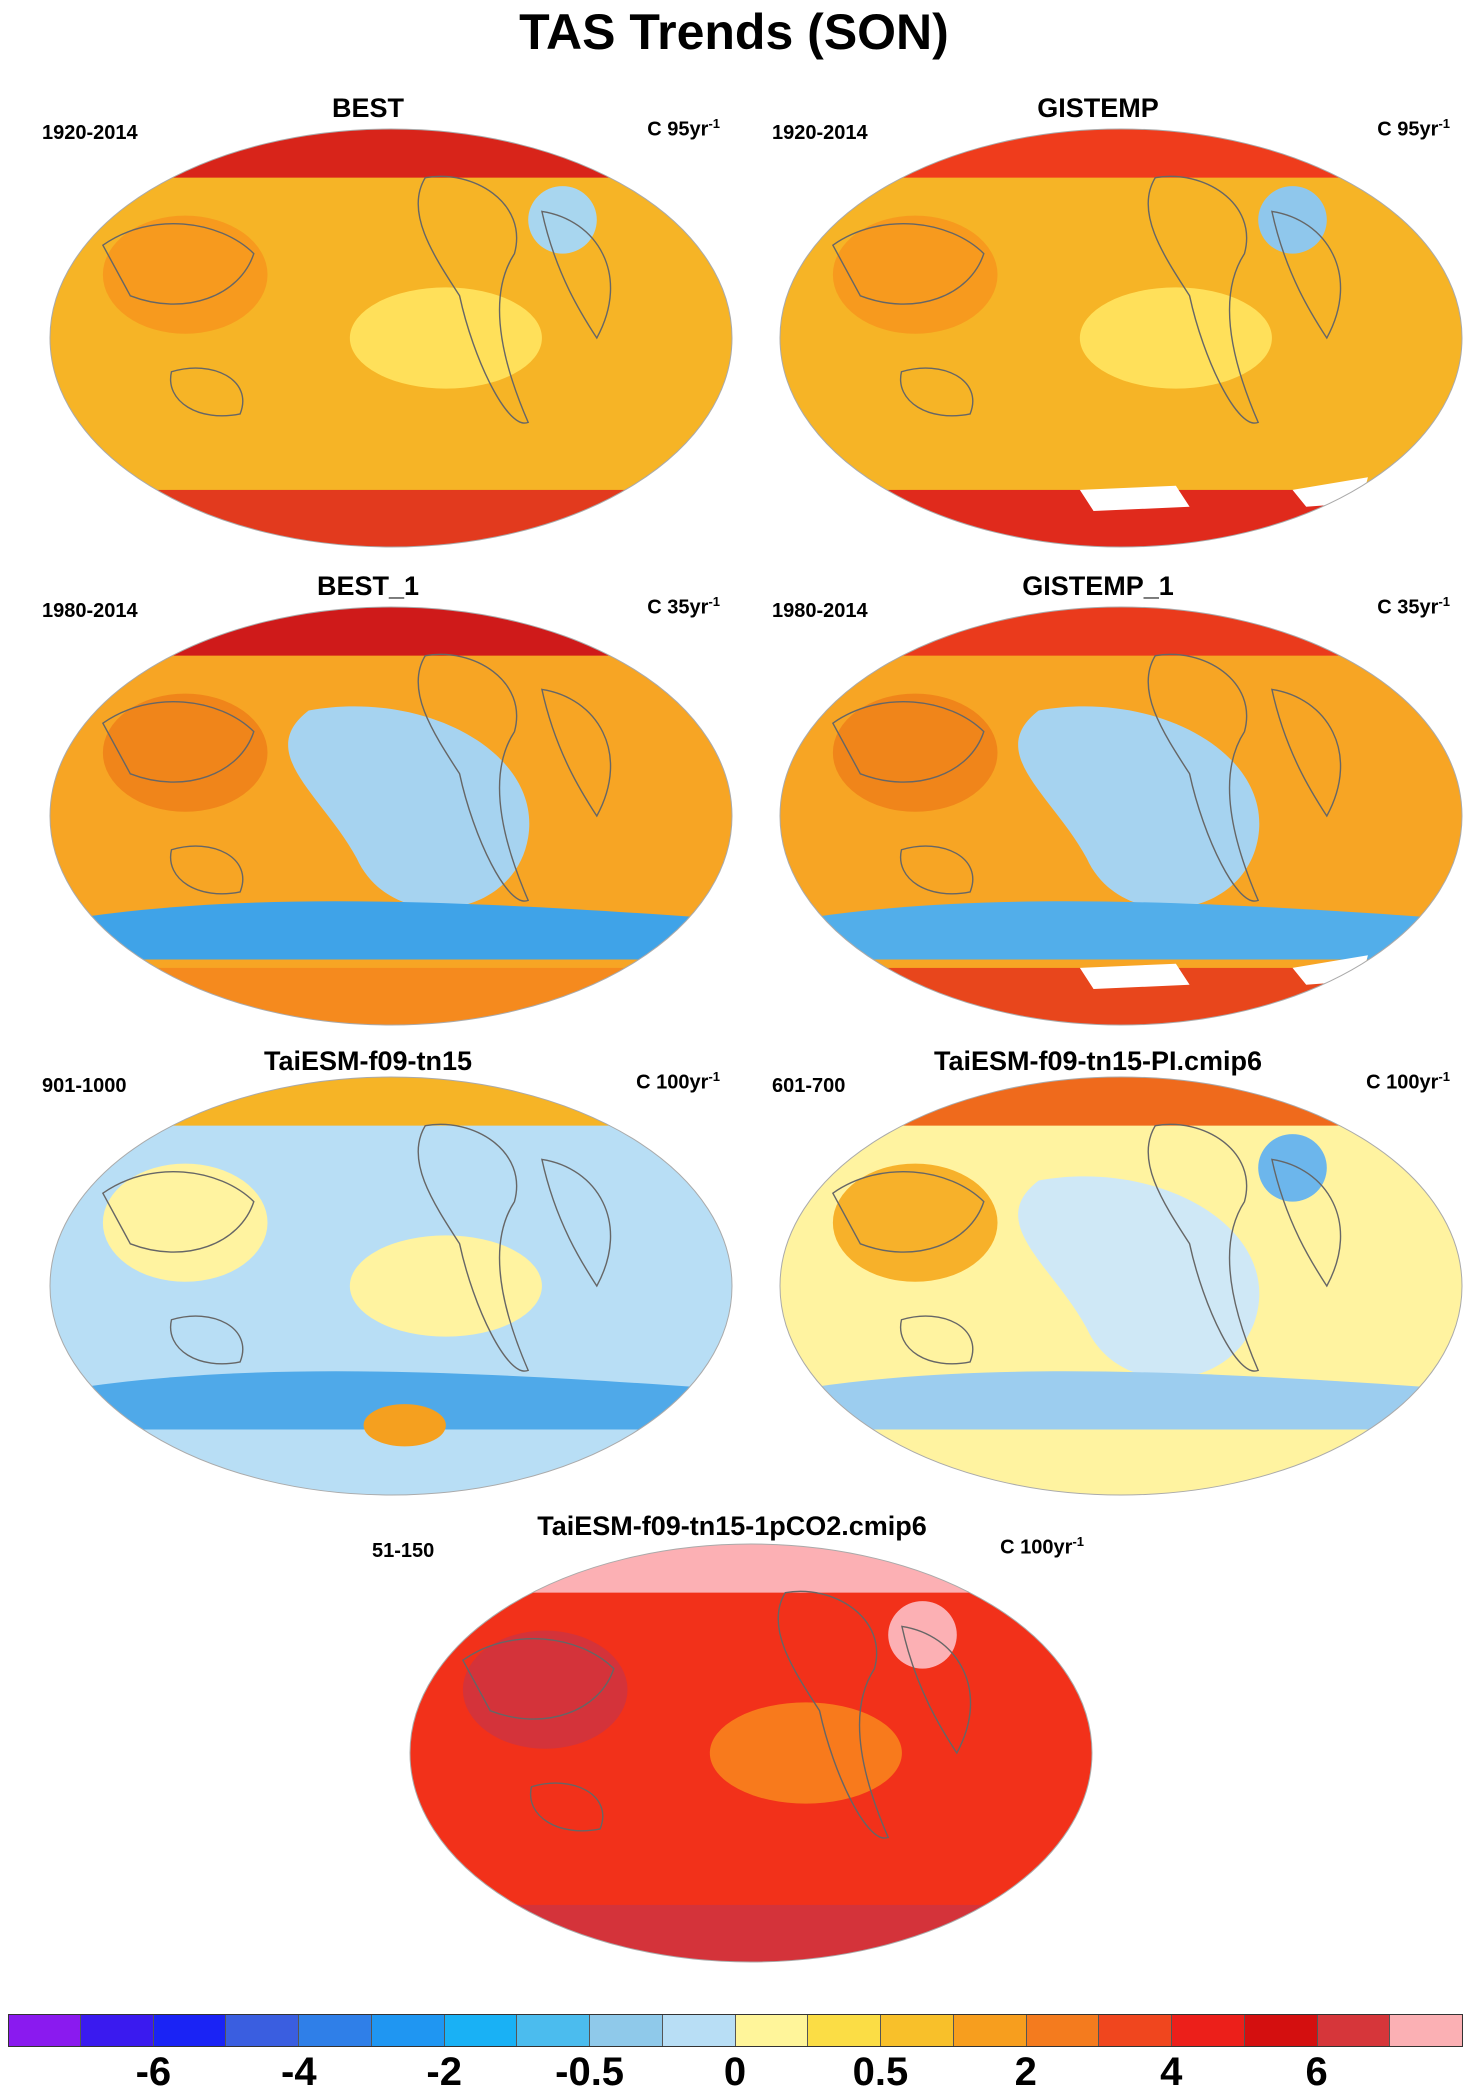  Describe the element at coordinates (880, 2072) in the screenshot. I see `colorbar-tick-label: 0.5` at that location.